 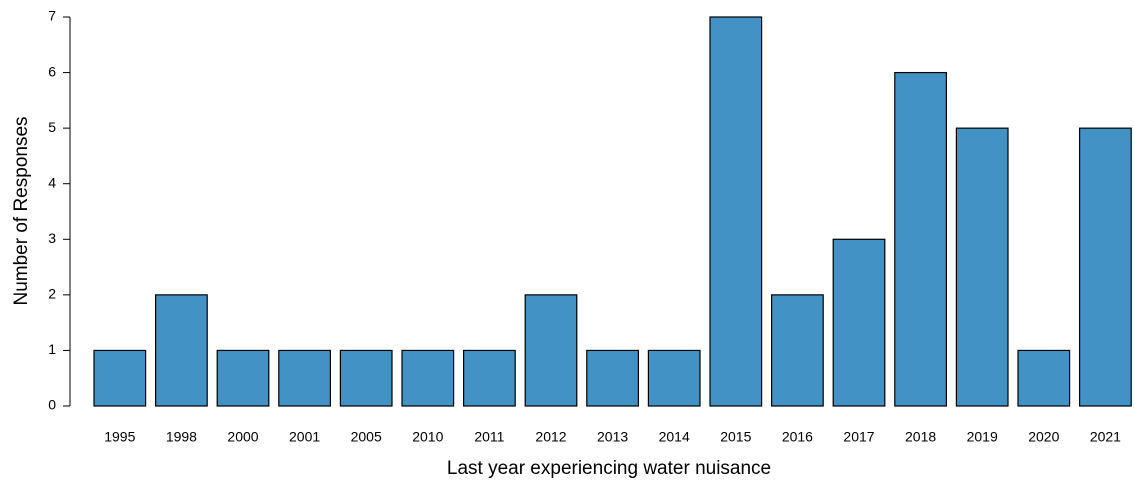 I want to click on x-tick-label: 2010, so click(x=427, y=437).